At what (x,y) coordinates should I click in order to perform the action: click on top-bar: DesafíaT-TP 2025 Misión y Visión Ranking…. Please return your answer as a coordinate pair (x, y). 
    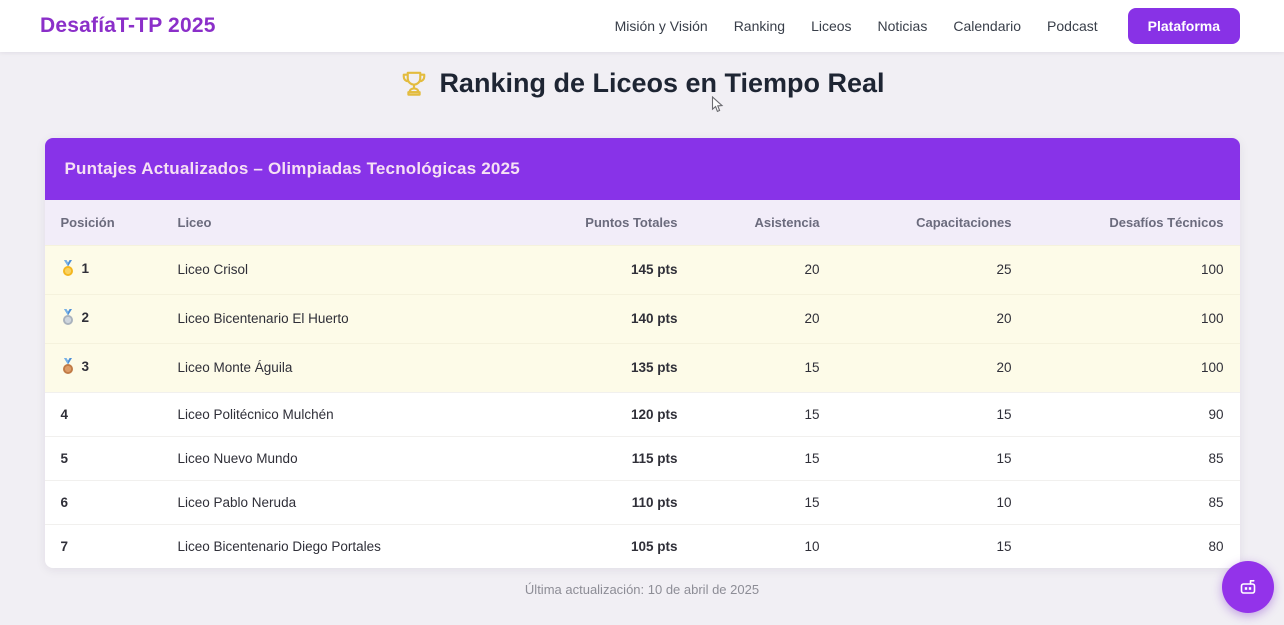
    Looking at the image, I should click on (642, 26).